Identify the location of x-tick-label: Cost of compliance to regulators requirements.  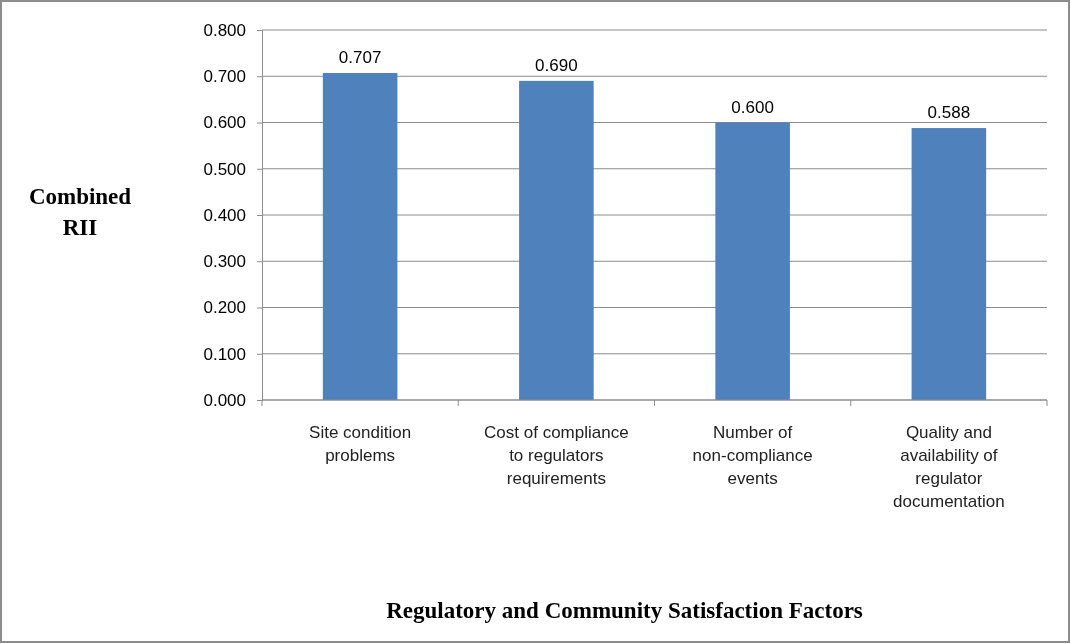
(556, 455).